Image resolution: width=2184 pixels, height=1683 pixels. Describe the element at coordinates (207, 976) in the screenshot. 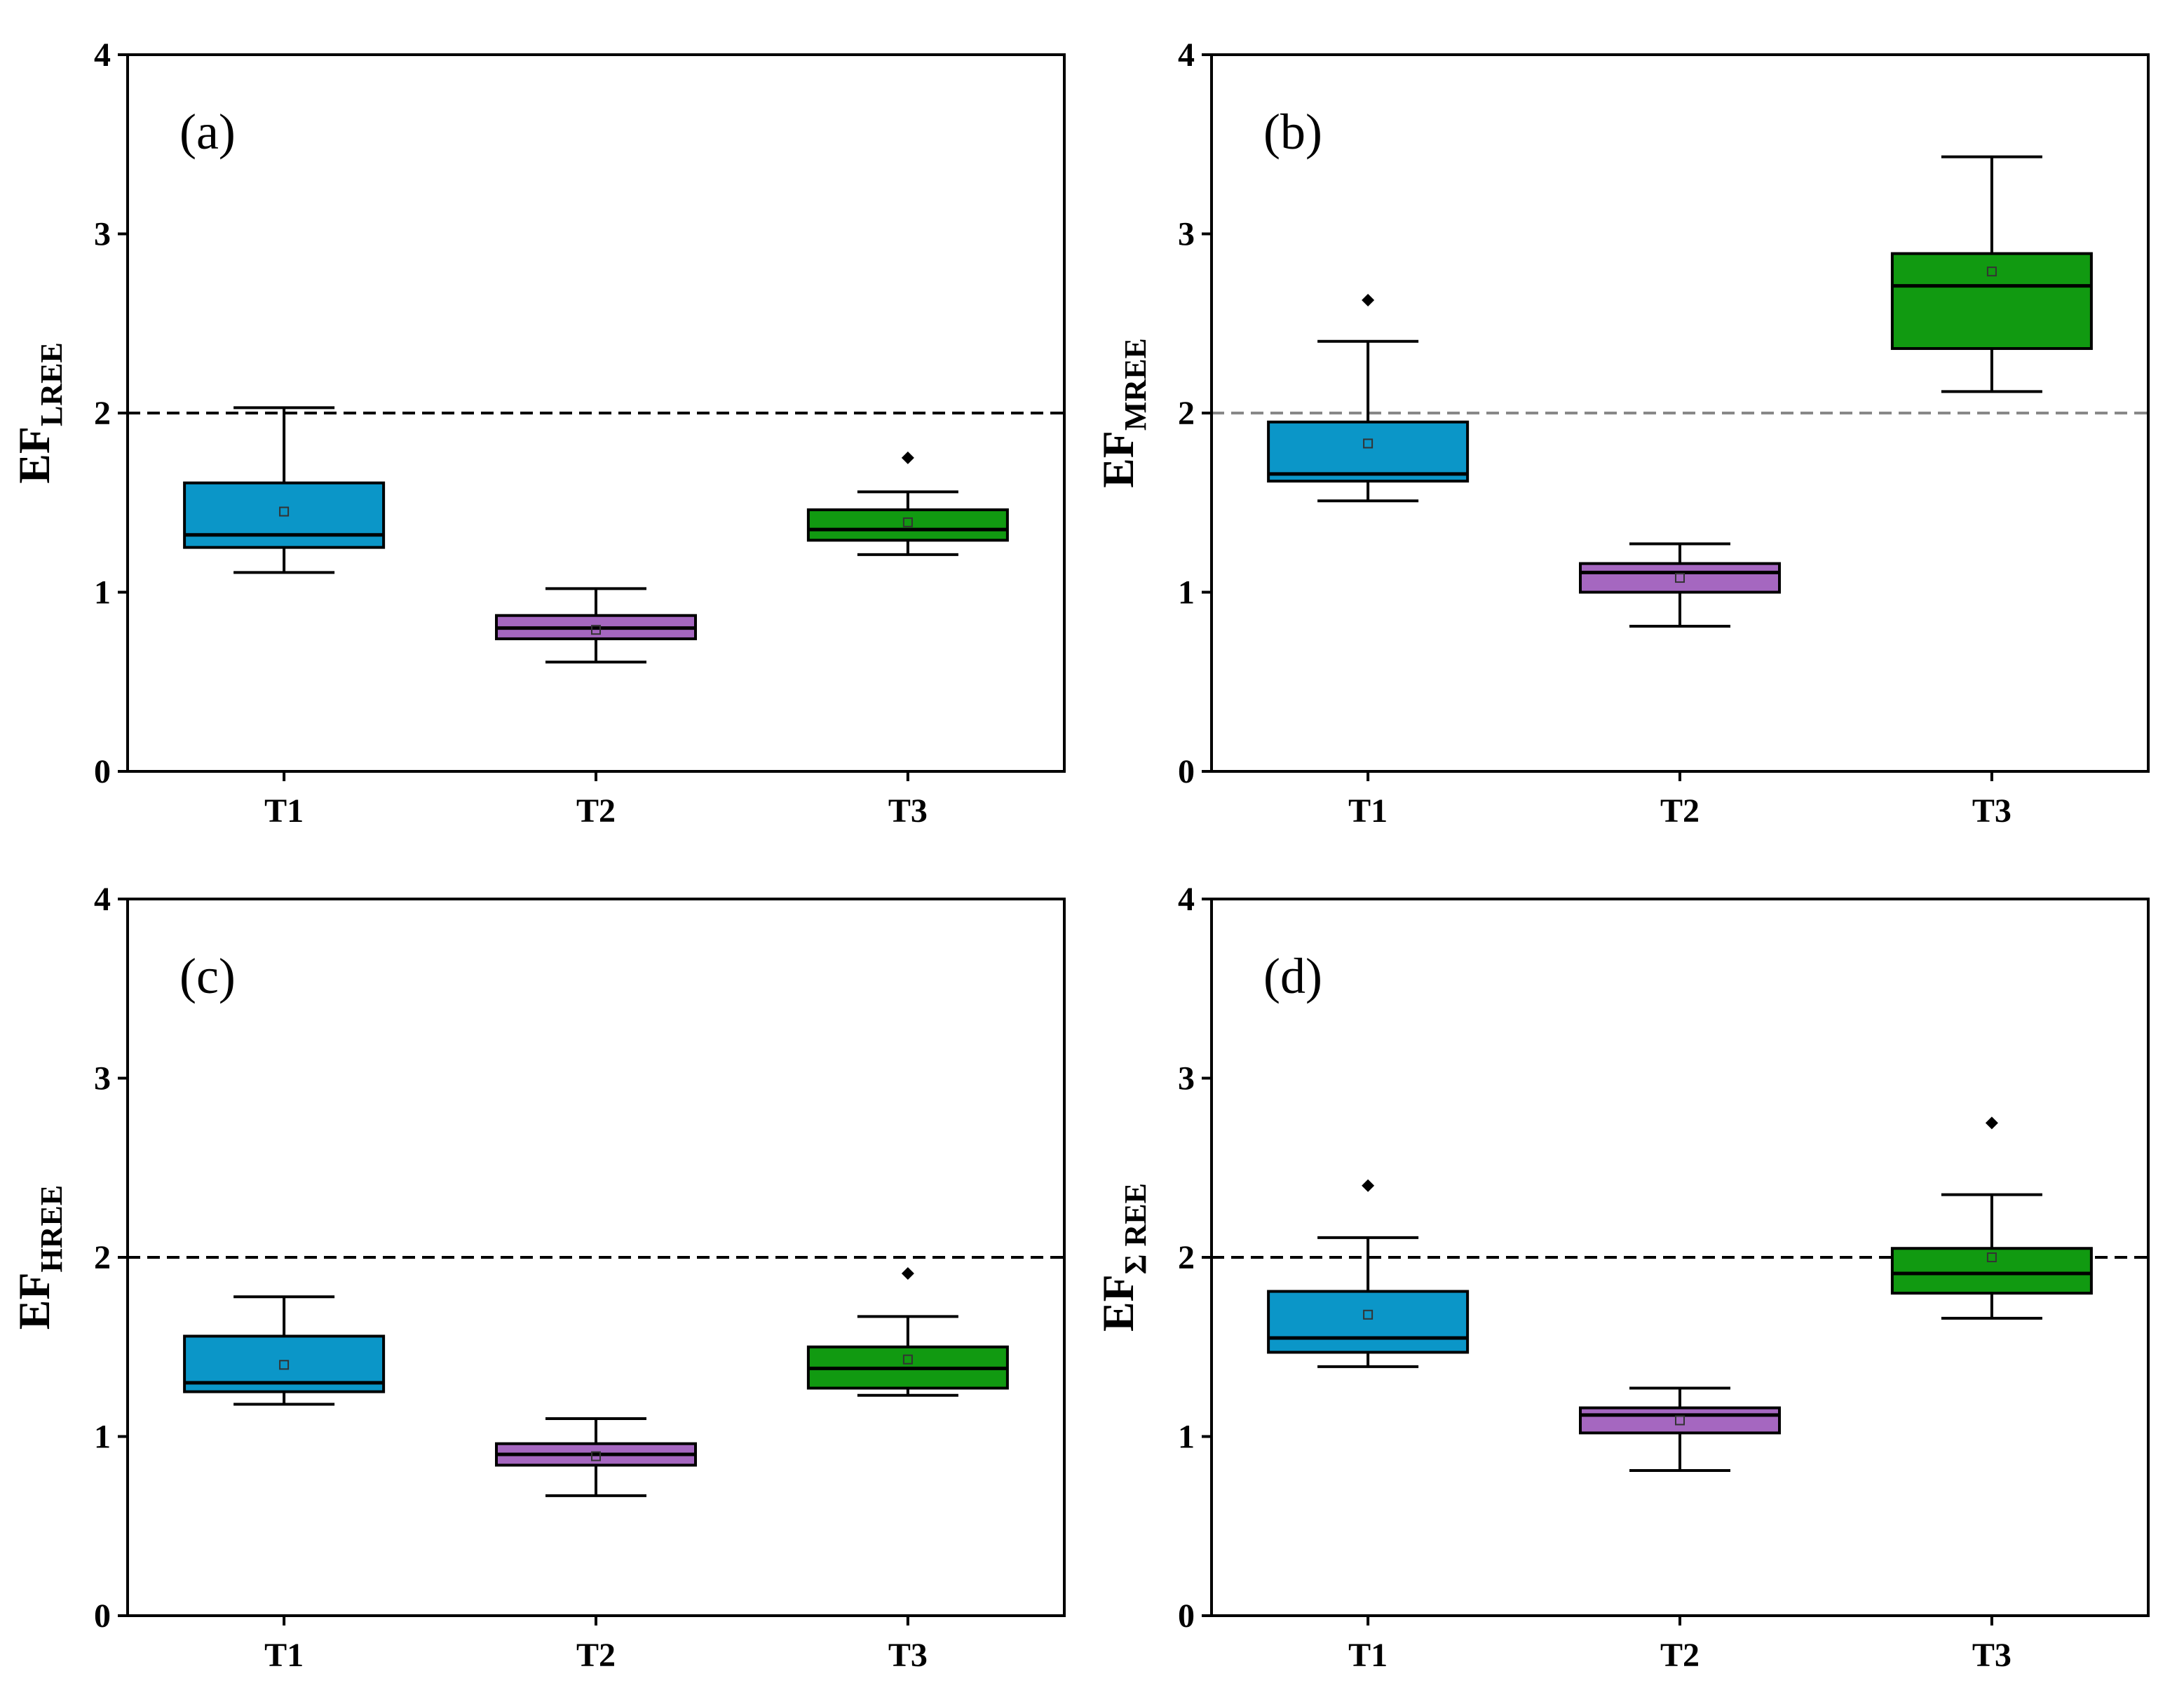

I see `panel-label: (c)` at that location.